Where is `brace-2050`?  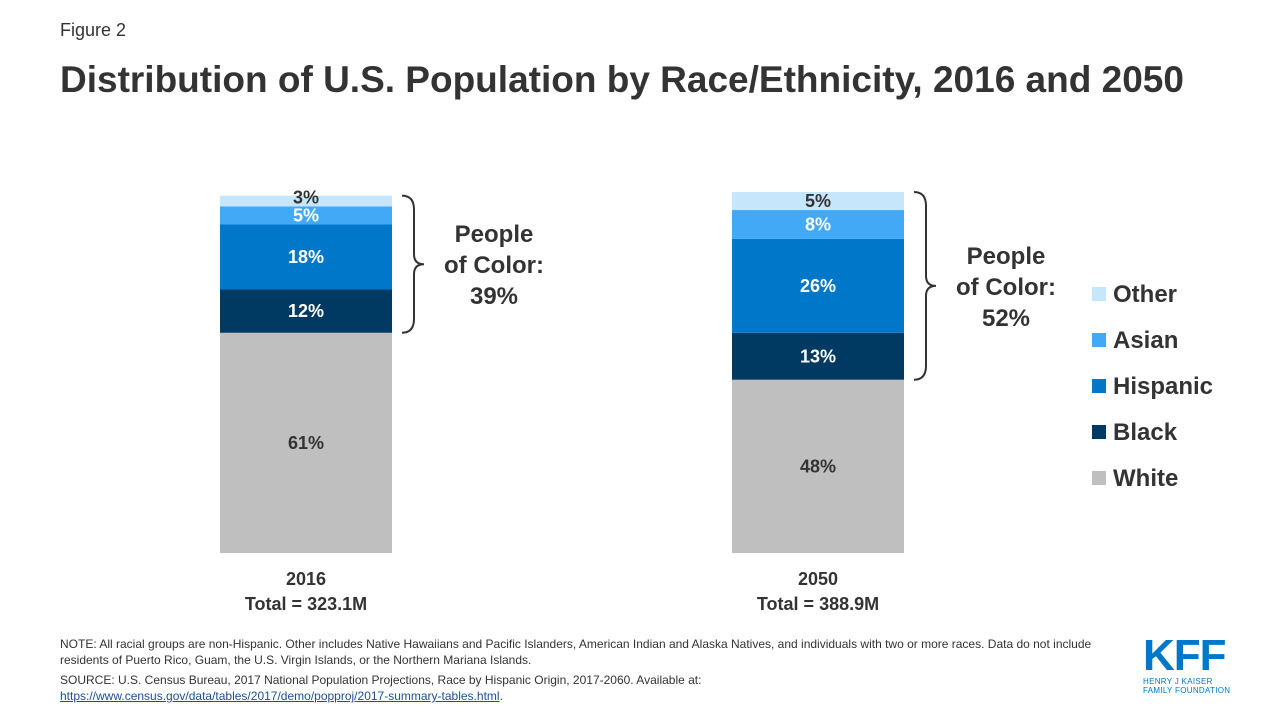 brace-2050 is located at coordinates (925, 286).